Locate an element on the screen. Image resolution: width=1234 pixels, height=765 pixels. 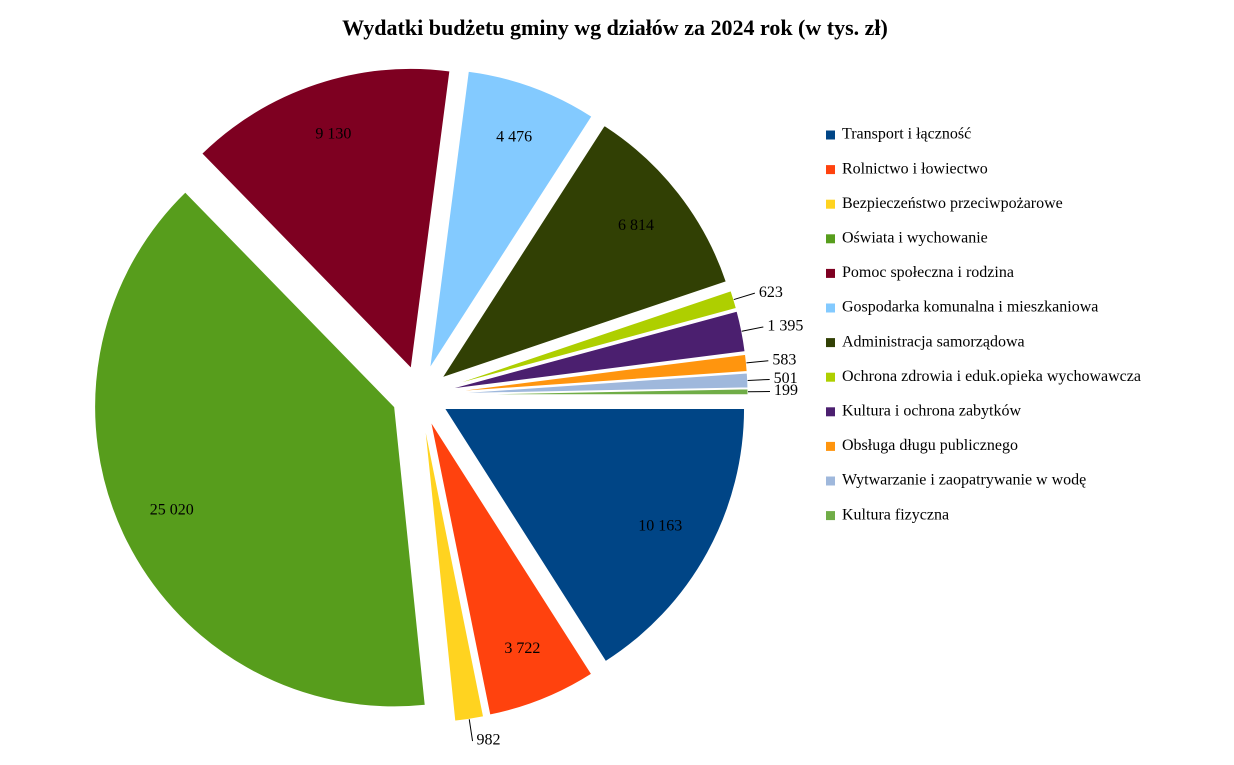
legend-label: Pomoc społeczna i rodzina is located at coordinates (928, 272).